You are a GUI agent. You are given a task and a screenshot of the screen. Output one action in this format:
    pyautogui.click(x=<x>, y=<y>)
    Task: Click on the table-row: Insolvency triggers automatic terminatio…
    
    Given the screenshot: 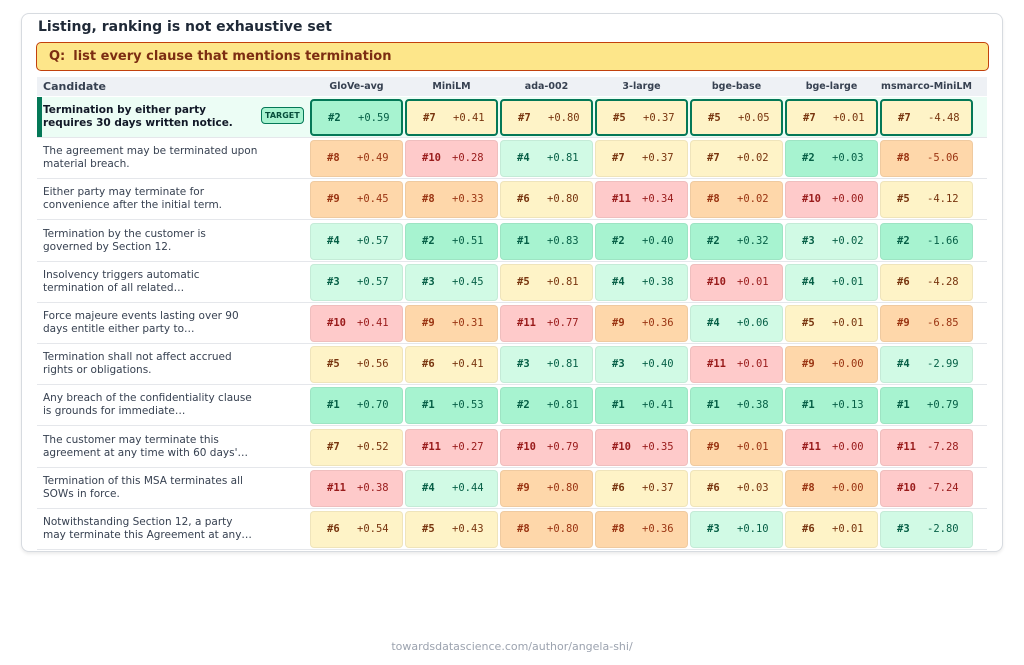 What is the action you would take?
    pyautogui.click(x=512, y=282)
    